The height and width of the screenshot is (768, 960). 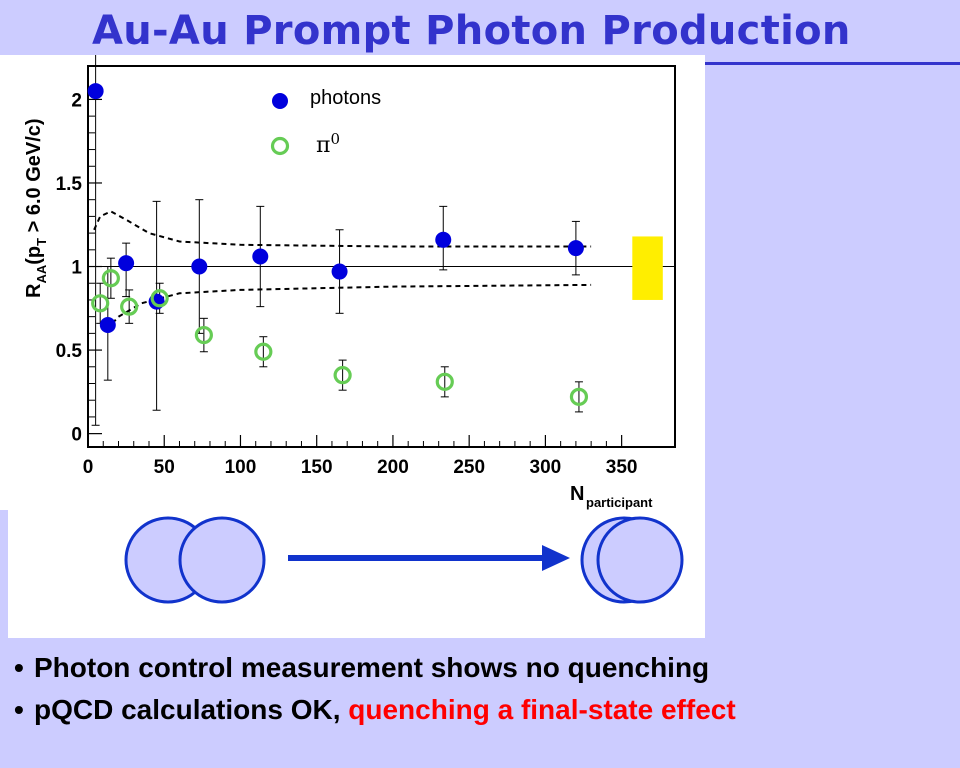 I want to click on x-tick-label: 100, so click(x=241, y=467).